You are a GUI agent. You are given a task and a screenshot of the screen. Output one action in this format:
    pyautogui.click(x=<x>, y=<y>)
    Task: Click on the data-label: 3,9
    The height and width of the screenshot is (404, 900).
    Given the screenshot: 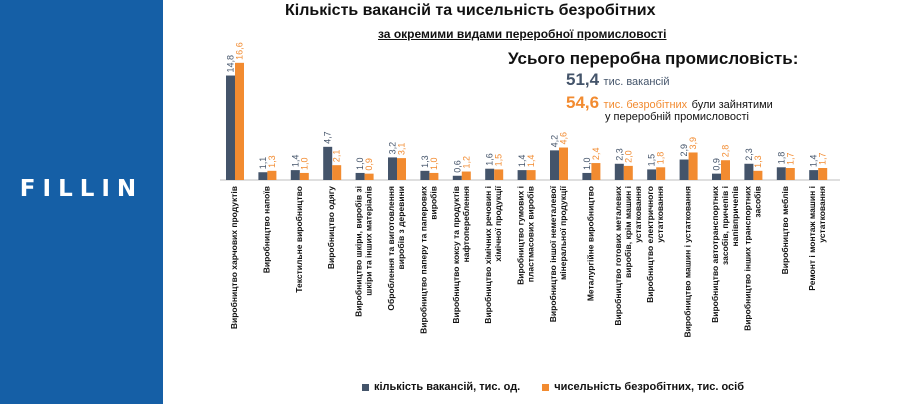 What is the action you would take?
    pyautogui.click(x=693, y=143)
    